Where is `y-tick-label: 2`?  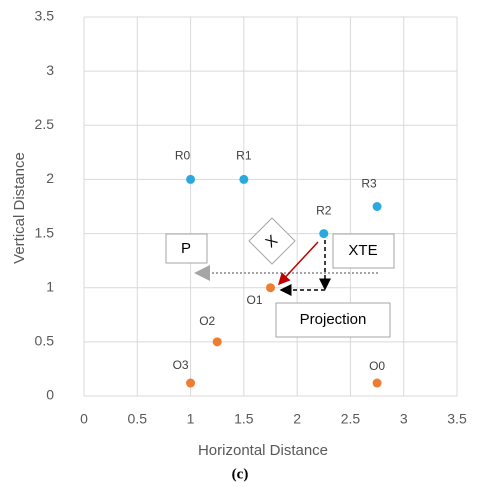
y-tick-label: 2 is located at coordinates (50, 178).